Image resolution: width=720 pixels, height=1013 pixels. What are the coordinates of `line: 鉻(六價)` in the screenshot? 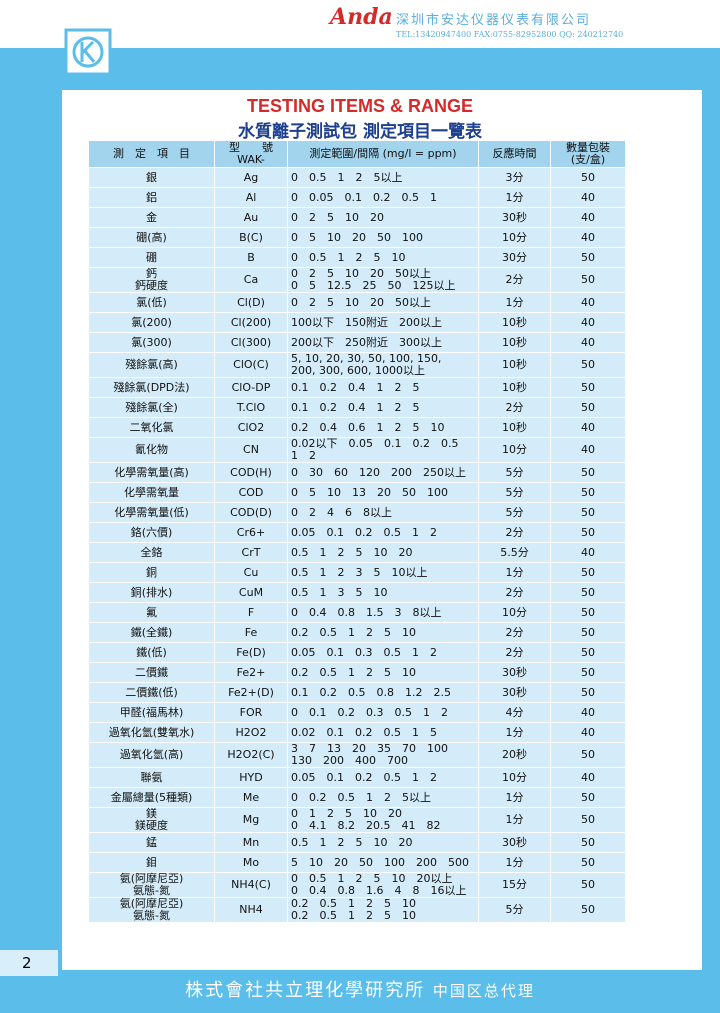 It's located at (151, 532).